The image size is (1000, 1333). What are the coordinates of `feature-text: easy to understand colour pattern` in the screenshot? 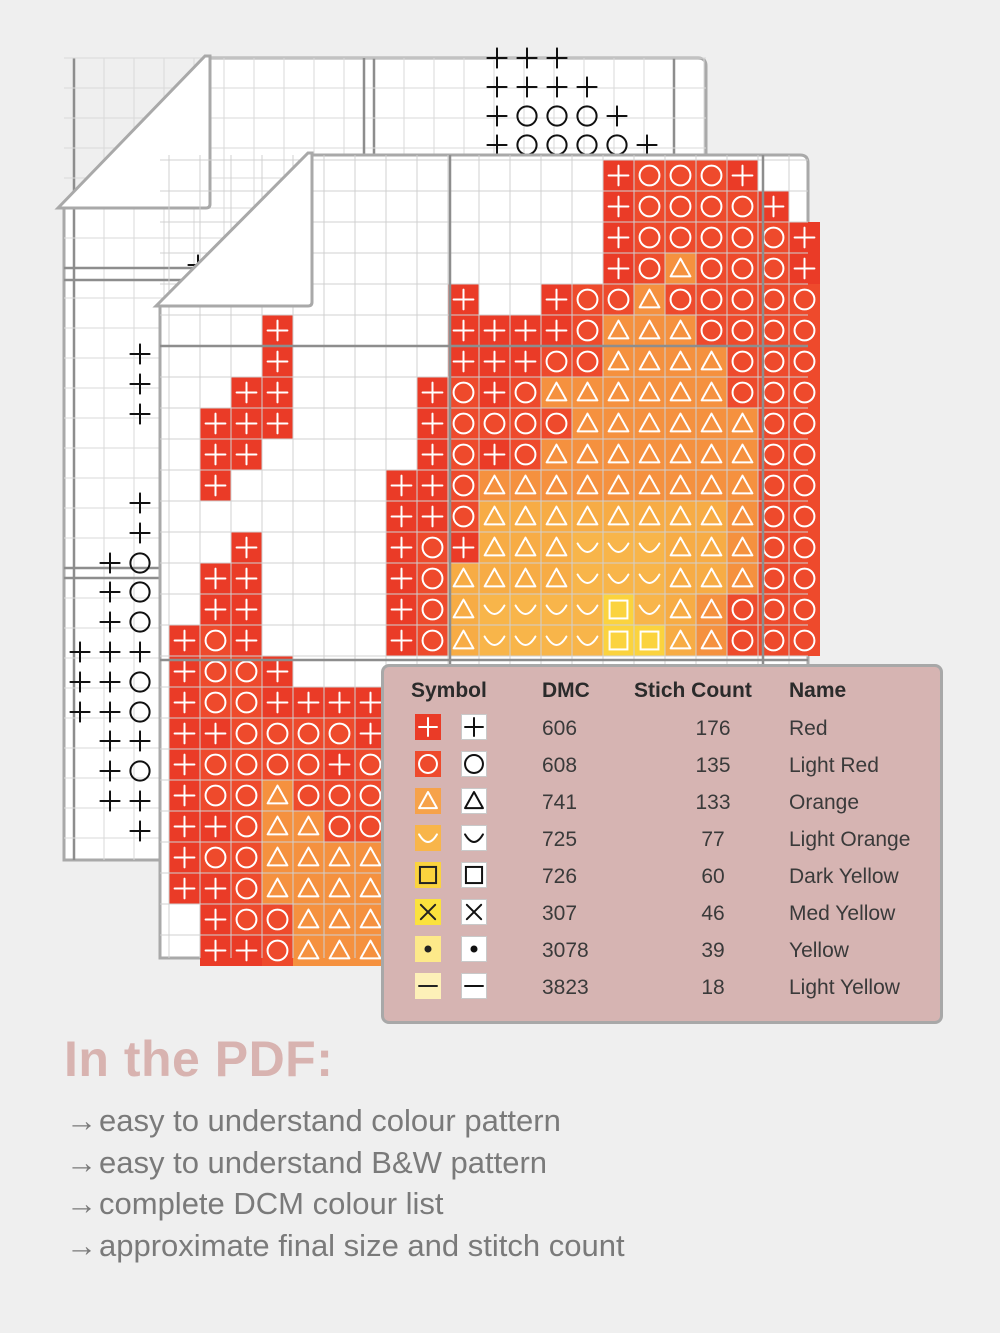 It's located at (330, 1120).